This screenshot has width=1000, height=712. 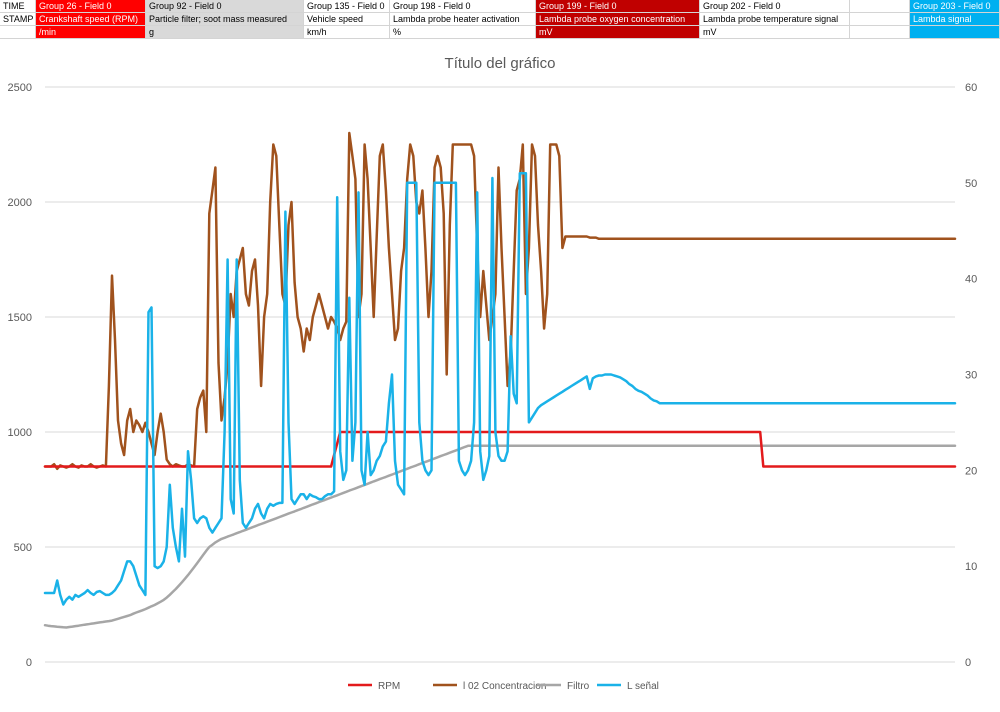 What do you see at coordinates (968, 663) in the screenshot?
I see `right-tick-label: 0` at bounding box center [968, 663].